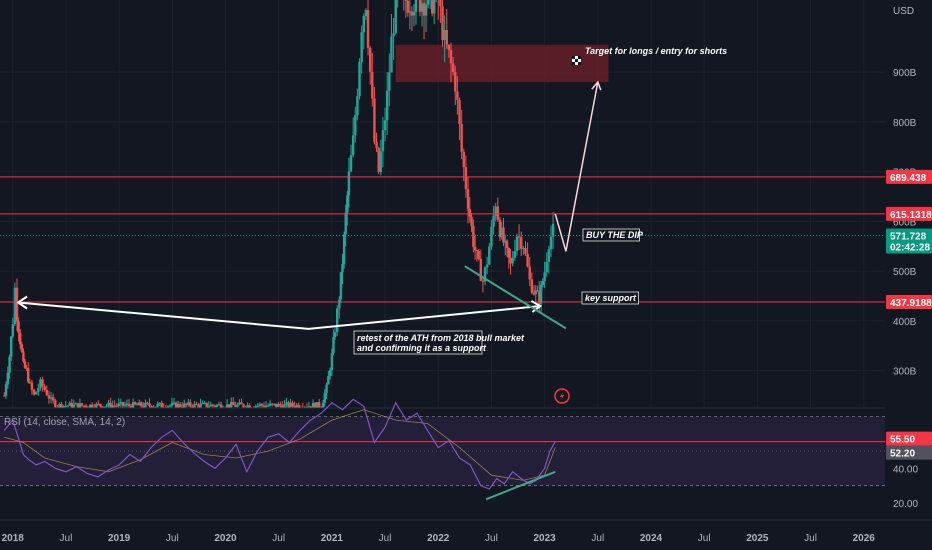 This screenshot has height=550, width=932. What do you see at coordinates (905, 322) in the screenshot?
I see `price-tick-label: 400B` at bounding box center [905, 322].